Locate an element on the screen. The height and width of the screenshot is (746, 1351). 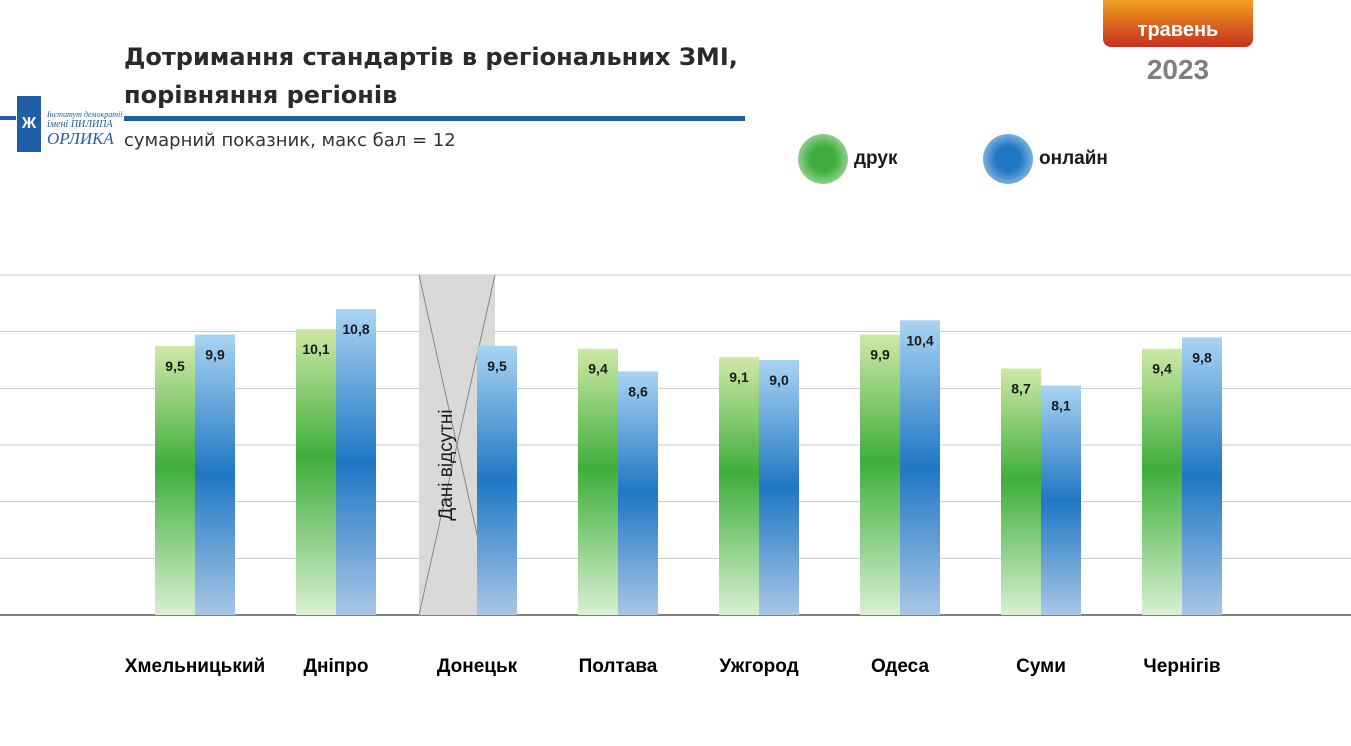
value-label-online: 10,8 is located at coordinates (355, 329).